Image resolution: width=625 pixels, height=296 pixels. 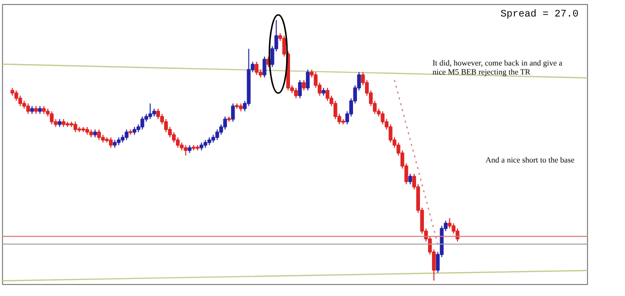 What do you see at coordinates (530, 160) in the screenshot?
I see `text: And a nice short to the base` at bounding box center [530, 160].